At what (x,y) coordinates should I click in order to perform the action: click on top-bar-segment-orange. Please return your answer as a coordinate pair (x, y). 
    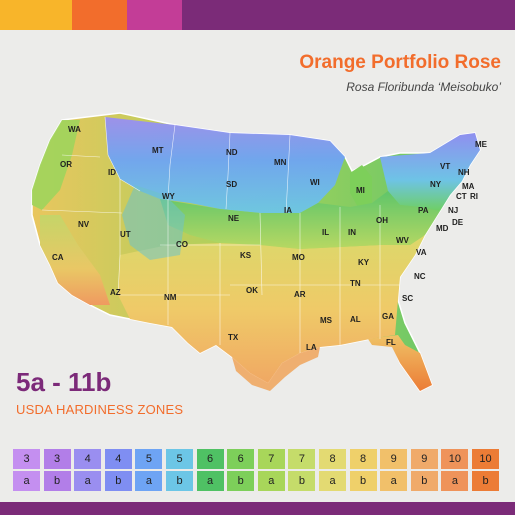
    Looking at the image, I should click on (99, 15).